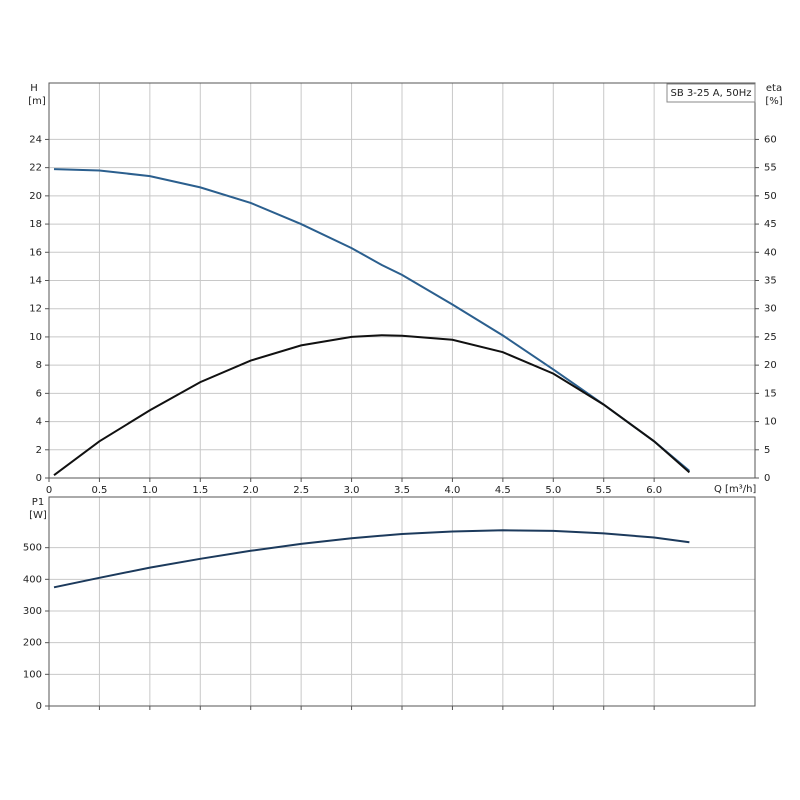 The height and width of the screenshot is (800, 800). Describe the element at coordinates (604, 490) in the screenshot. I see `x-tick-label: 5.5` at that location.